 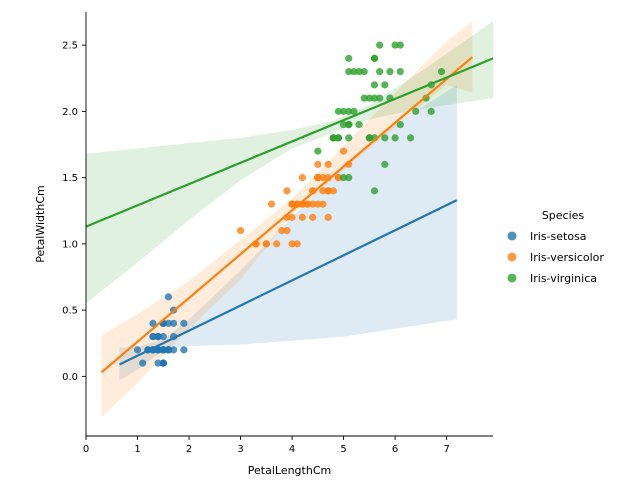 I want to click on legend-title: Species, so click(x=563, y=215).